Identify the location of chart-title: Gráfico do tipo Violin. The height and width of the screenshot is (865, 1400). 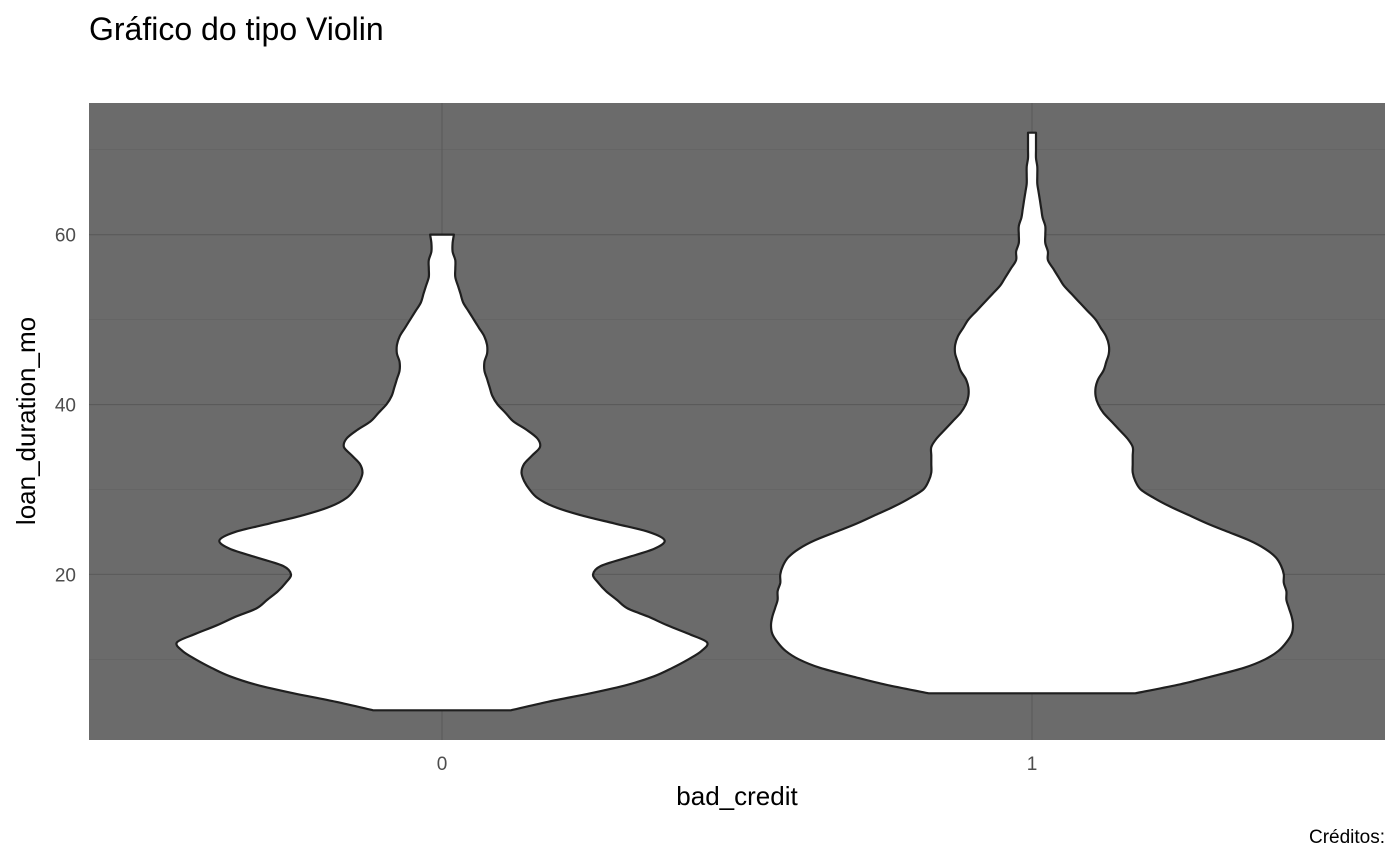
(236, 29).